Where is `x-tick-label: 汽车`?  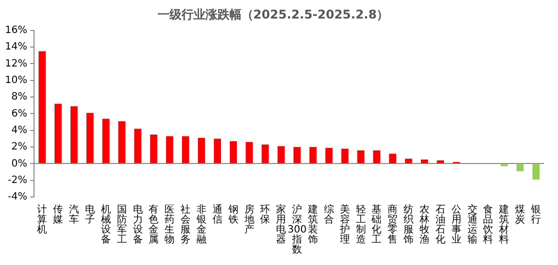 x-tick-label: 汽车 is located at coordinates (74, 215).